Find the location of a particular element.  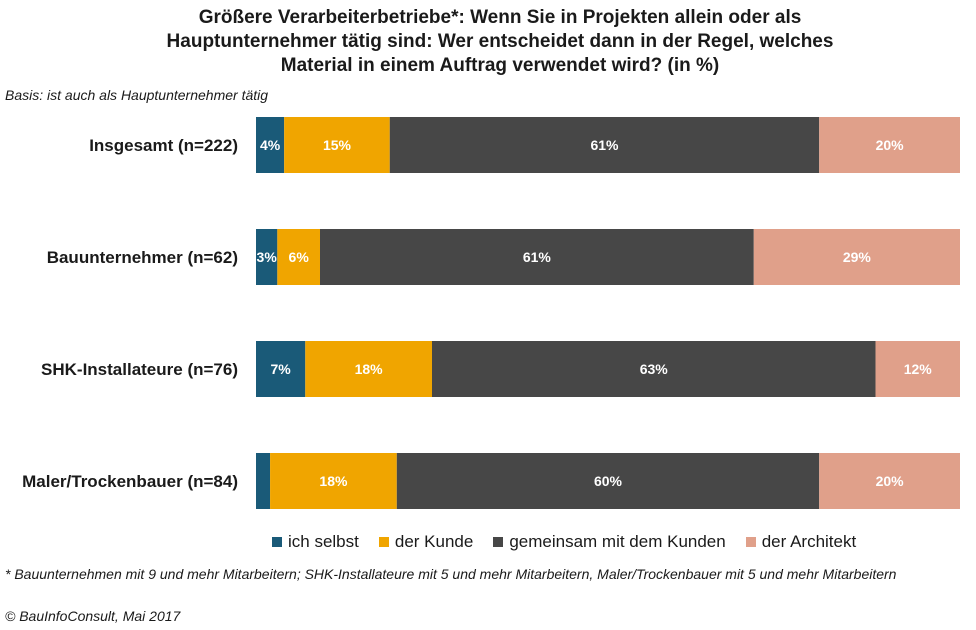

data-label: 60% is located at coordinates (608, 481).